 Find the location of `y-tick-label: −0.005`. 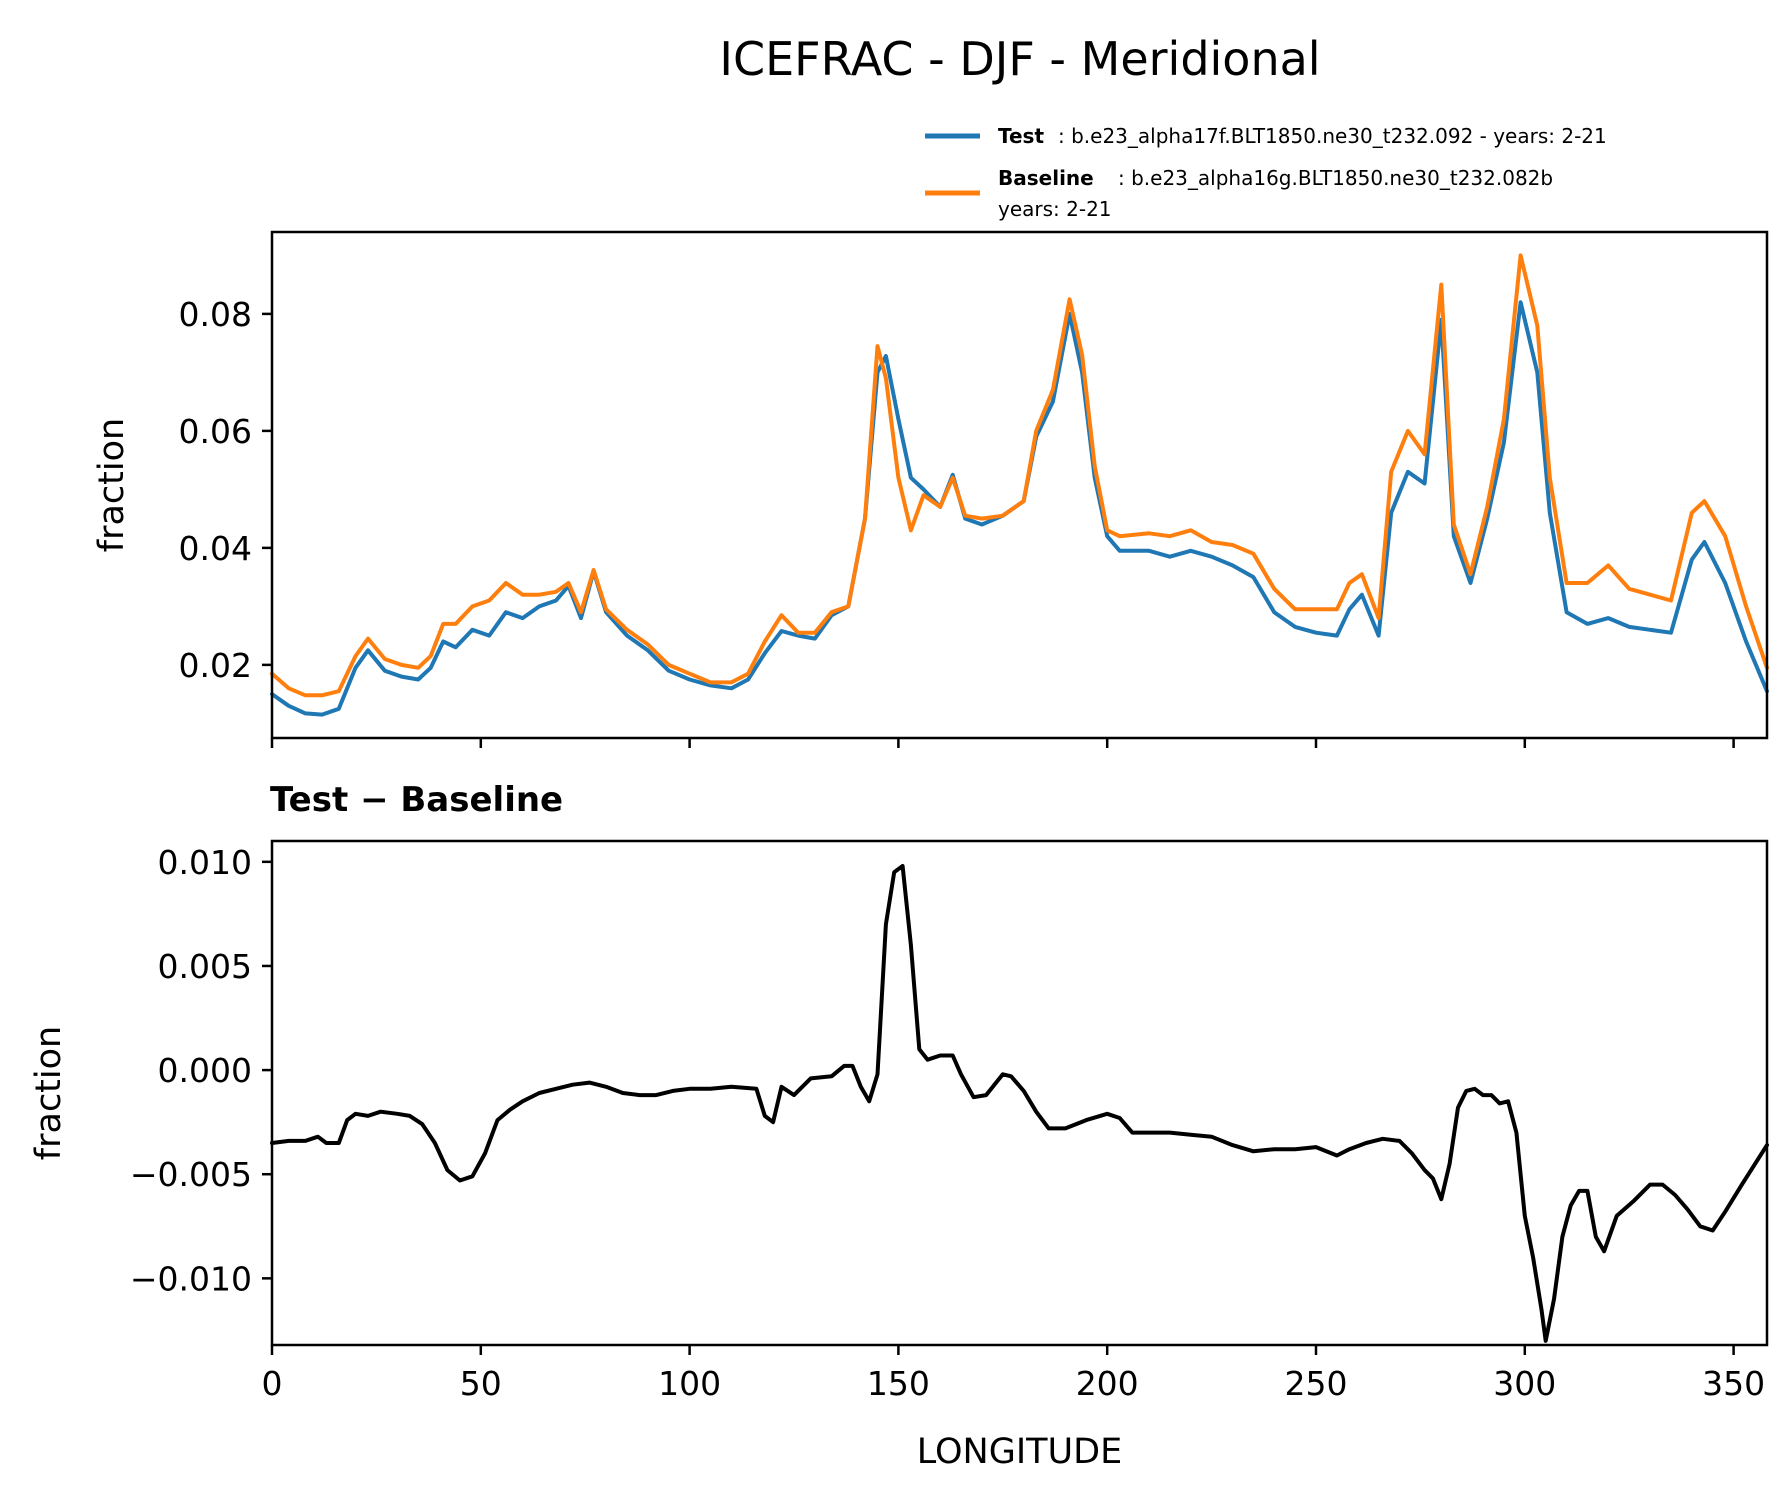

y-tick-label: −0.005 is located at coordinates (191, 1174).